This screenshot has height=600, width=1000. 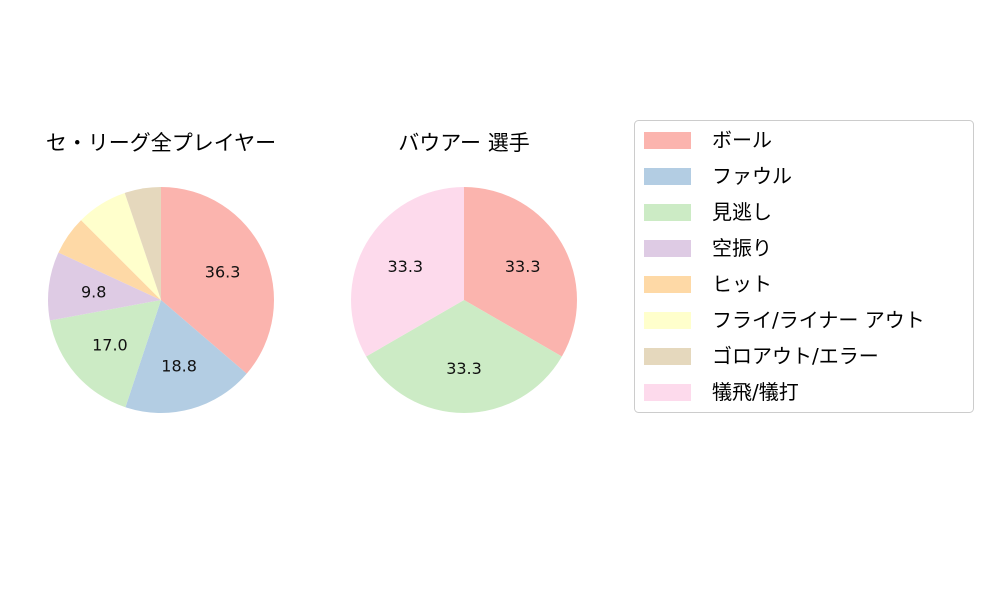 What do you see at coordinates (818, 320) in the screenshot?
I see `legend-label-フライ-ライナー-アウト: フライ/ライナー アウト` at bounding box center [818, 320].